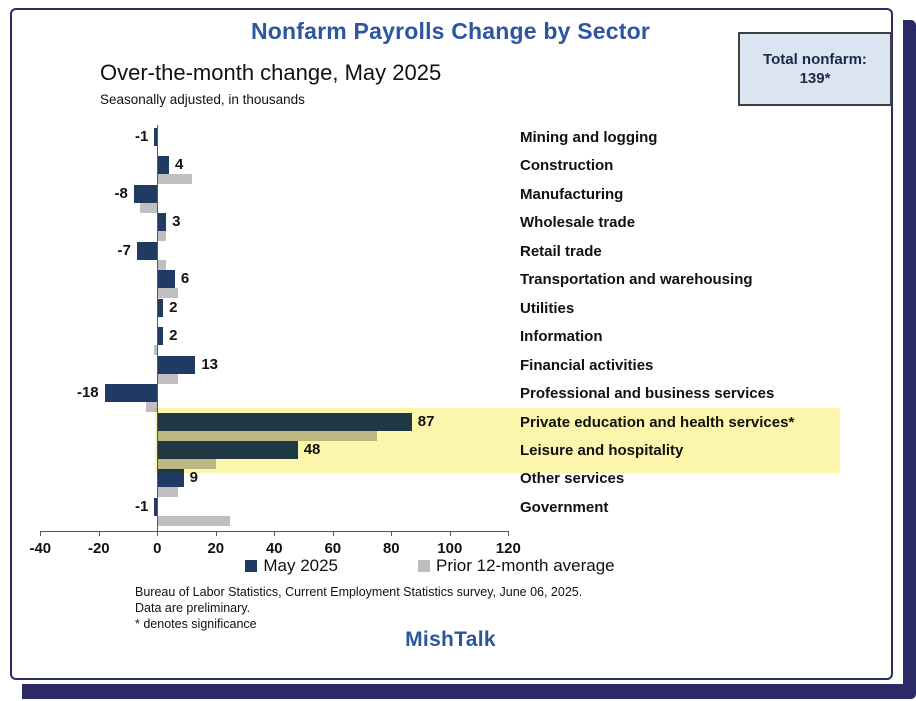 This screenshot has width=916, height=701. I want to click on panel-shadow-bottom, so click(469, 691).